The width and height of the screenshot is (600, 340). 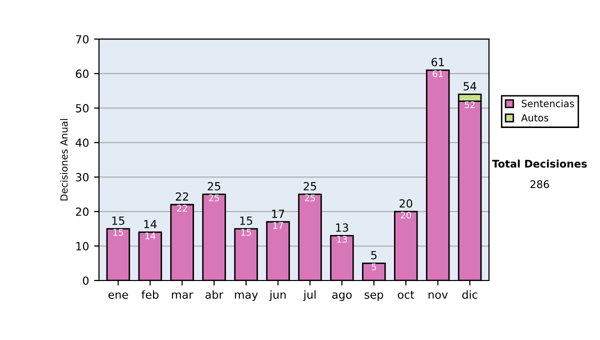 What do you see at coordinates (342, 227) in the screenshot?
I see `total-label: 13` at bounding box center [342, 227].